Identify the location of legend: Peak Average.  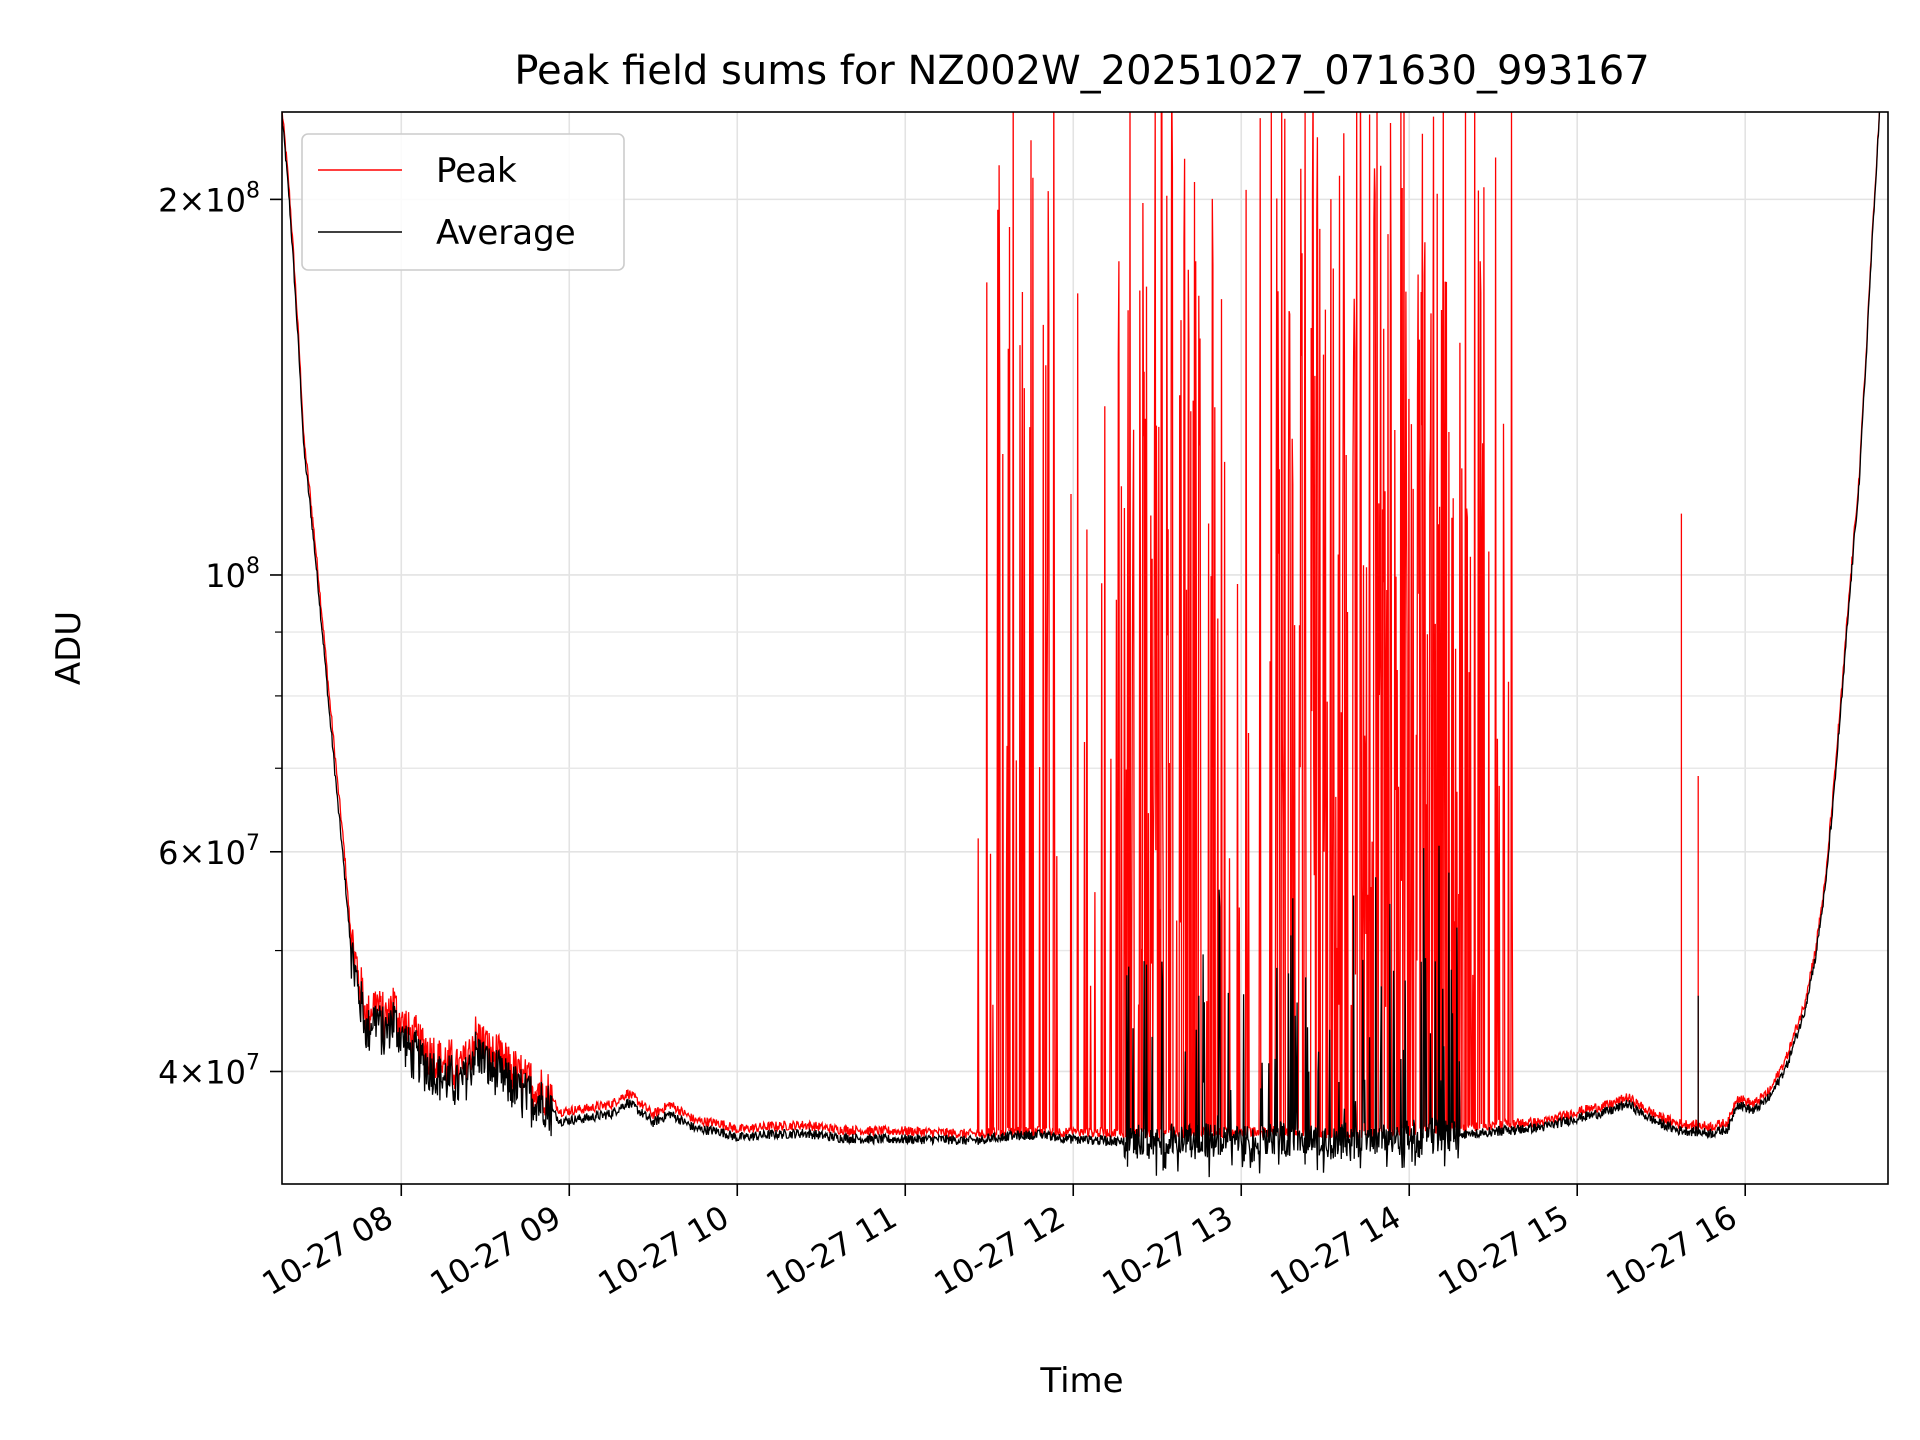
(463, 202).